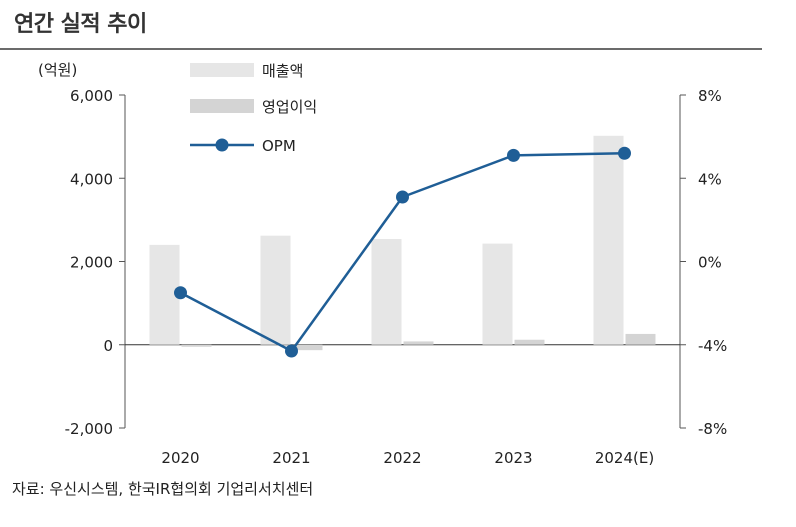 The image size is (796, 527). I want to click on left-tick-label: 4,000, so click(91, 179).